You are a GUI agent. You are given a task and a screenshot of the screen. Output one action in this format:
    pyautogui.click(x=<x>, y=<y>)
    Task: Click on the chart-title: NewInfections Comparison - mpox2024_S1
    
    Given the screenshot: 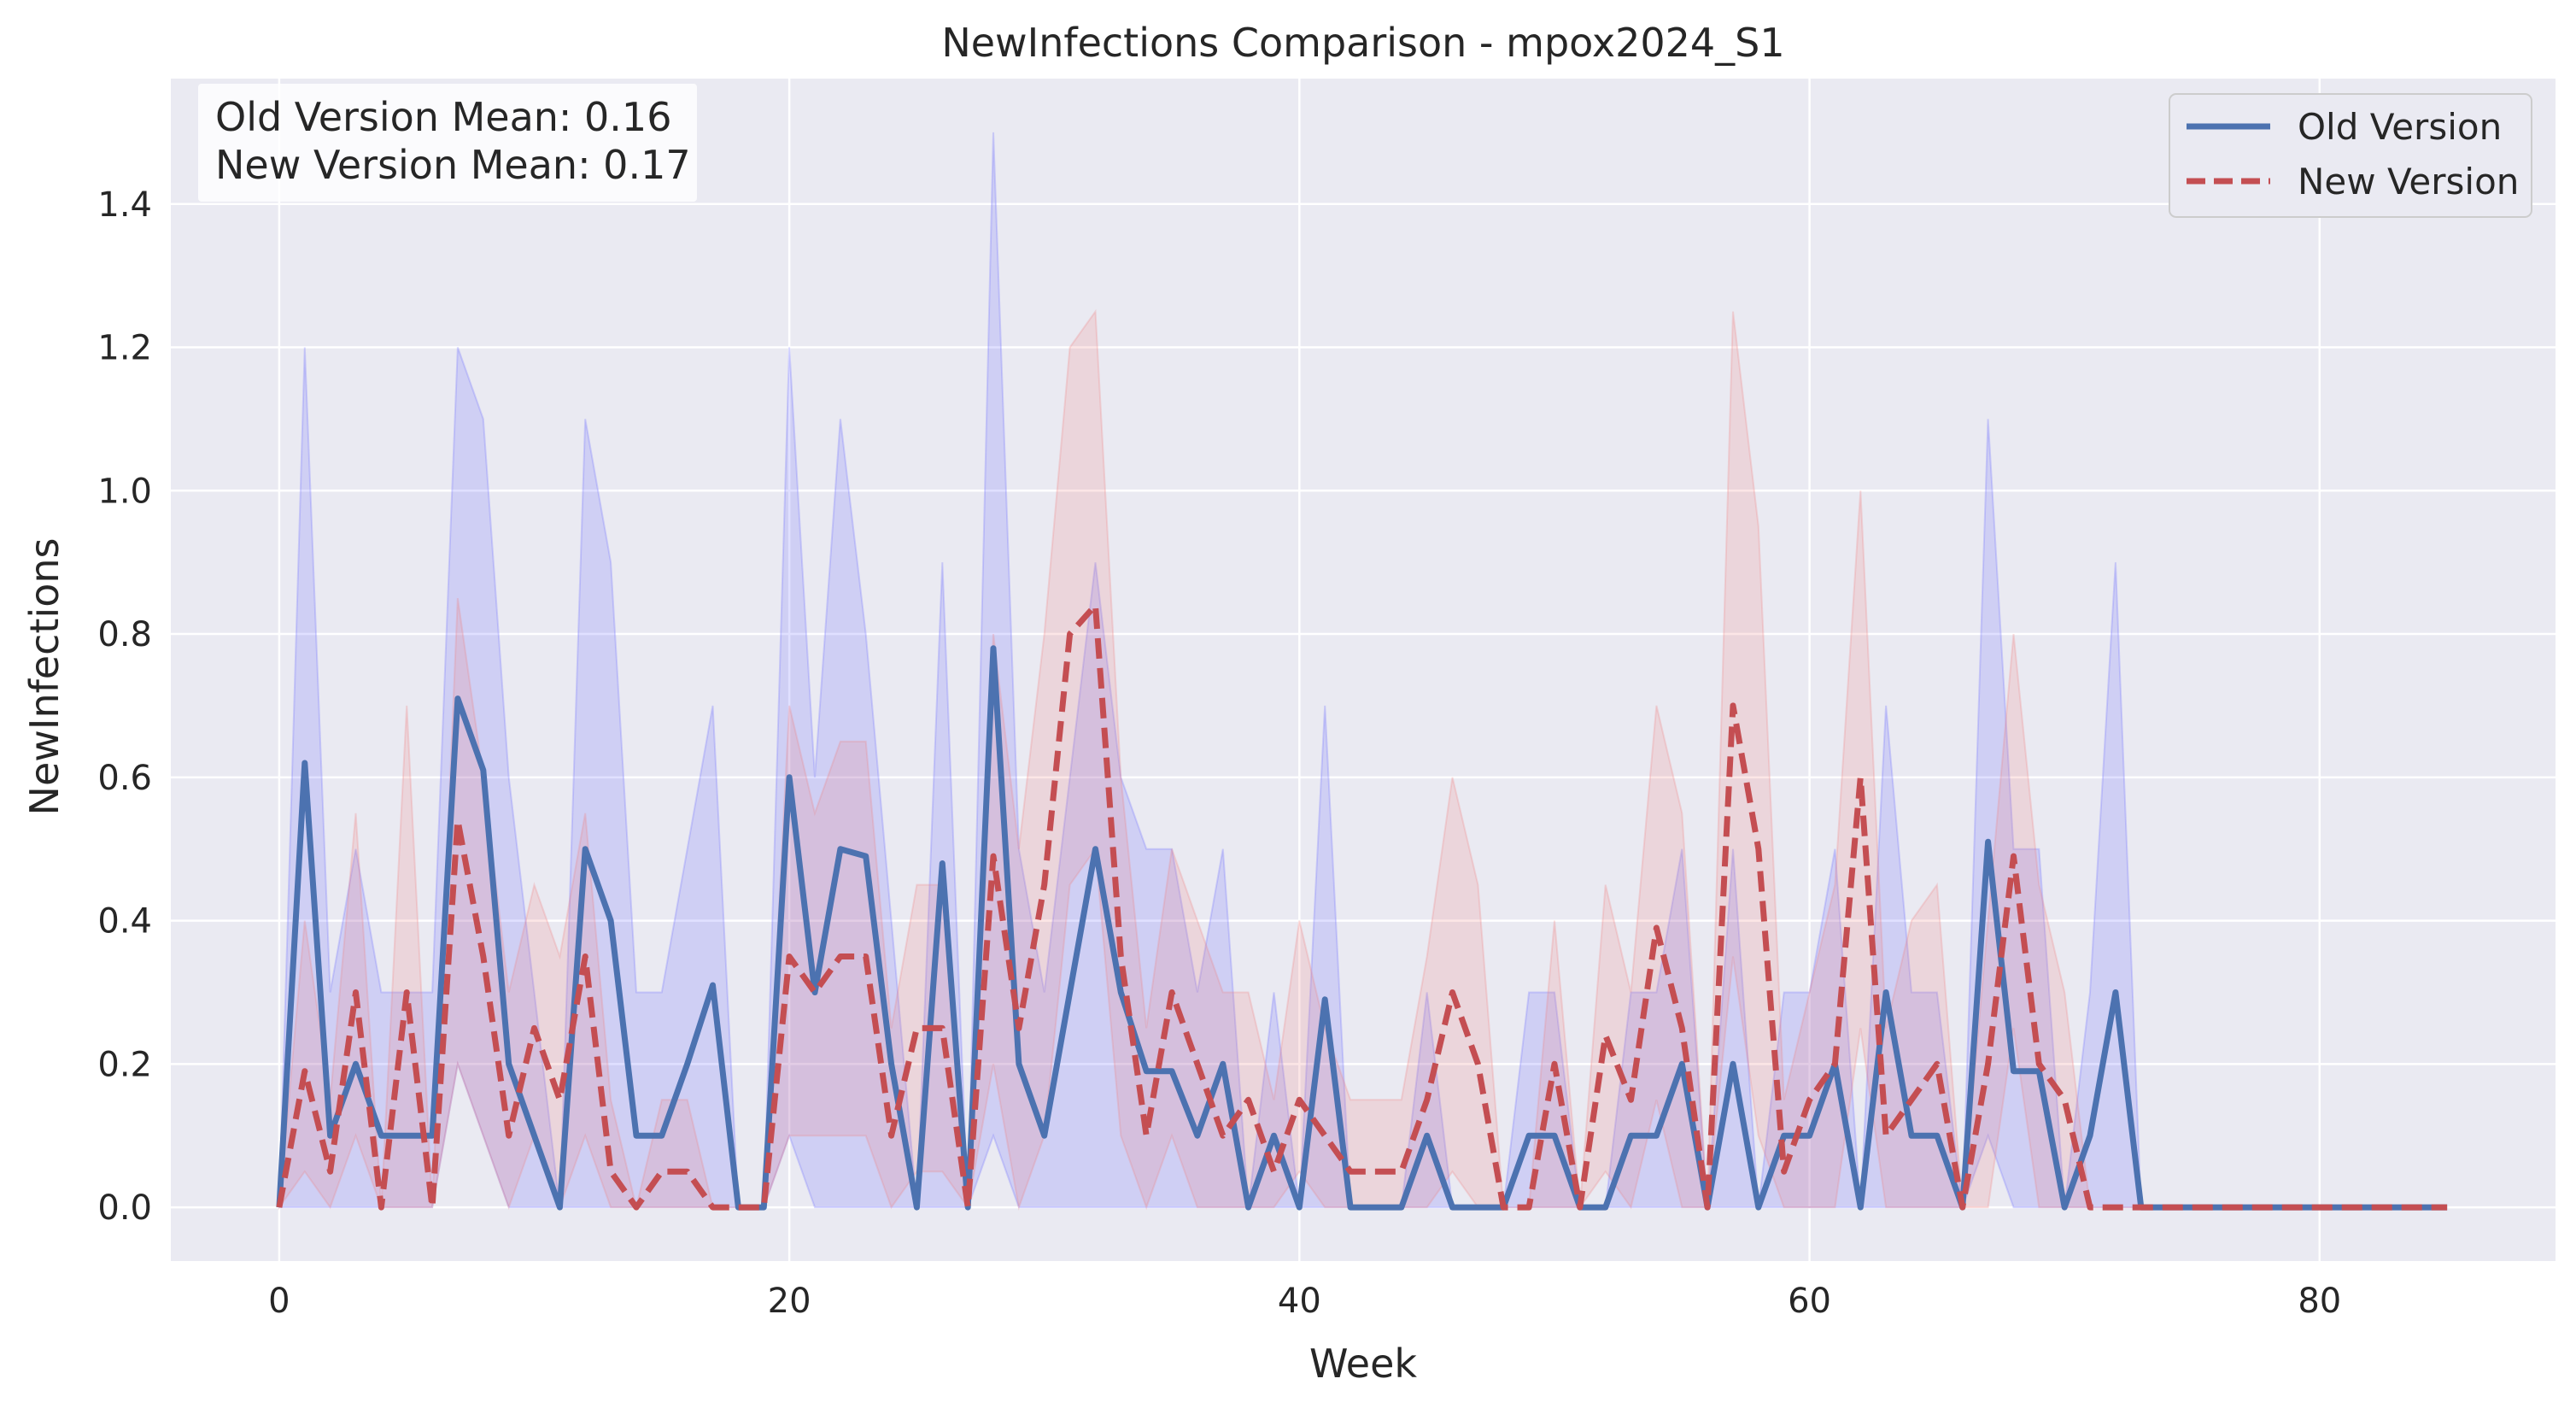 What is the action you would take?
    pyautogui.click(x=1362, y=43)
    